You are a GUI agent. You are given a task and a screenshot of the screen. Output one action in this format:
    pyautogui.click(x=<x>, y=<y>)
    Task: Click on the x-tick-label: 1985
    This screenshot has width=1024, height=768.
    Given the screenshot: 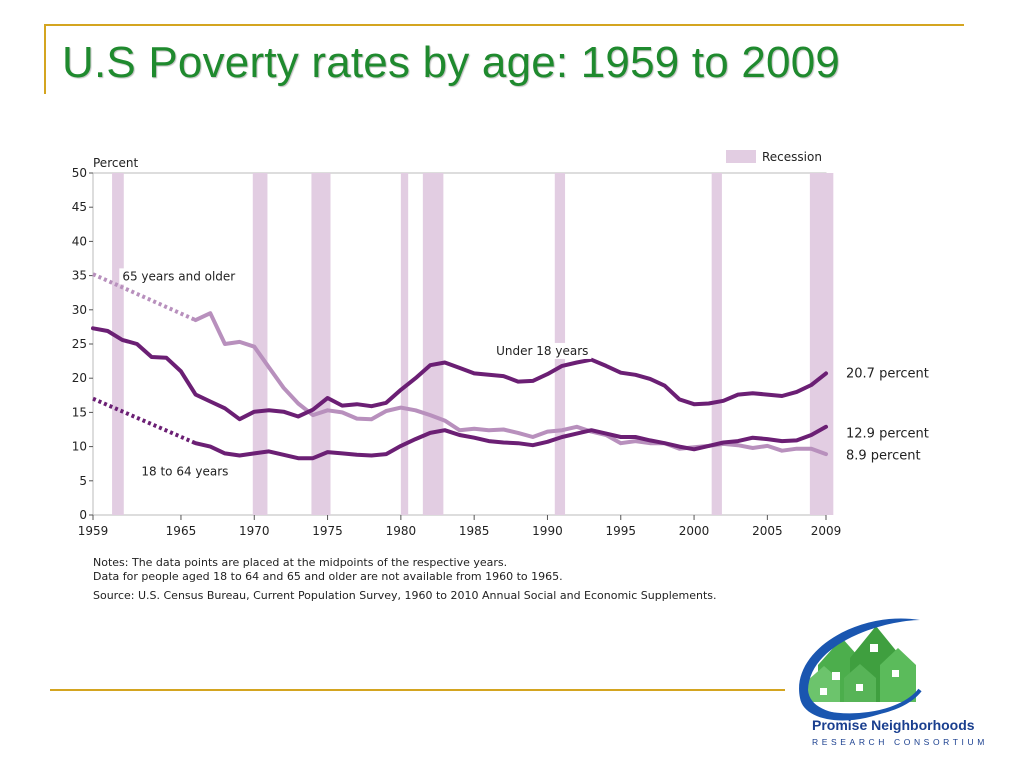 What is the action you would take?
    pyautogui.click(x=474, y=531)
    